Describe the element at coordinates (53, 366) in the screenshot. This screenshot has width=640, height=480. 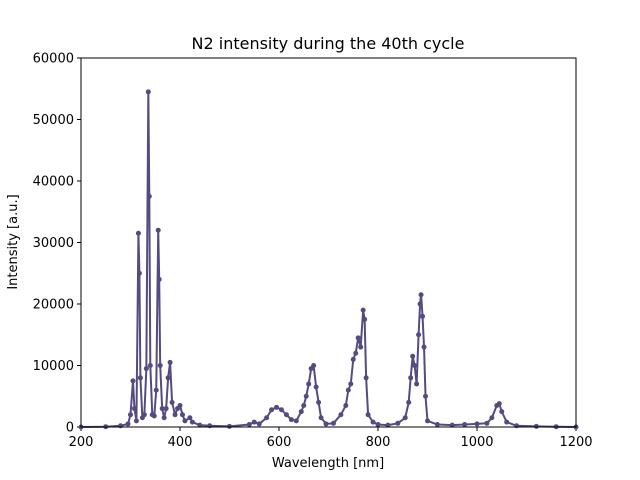
I see `y-tick-label: 10000` at that location.